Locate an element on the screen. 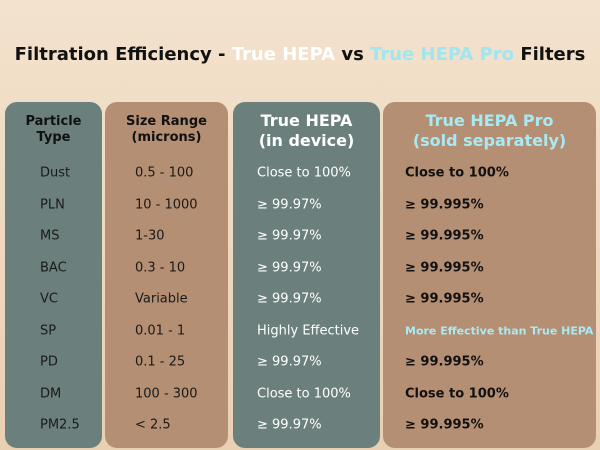 The width and height of the screenshot is (600, 450). table-cell: 0.01 - 1 is located at coordinates (160, 330).